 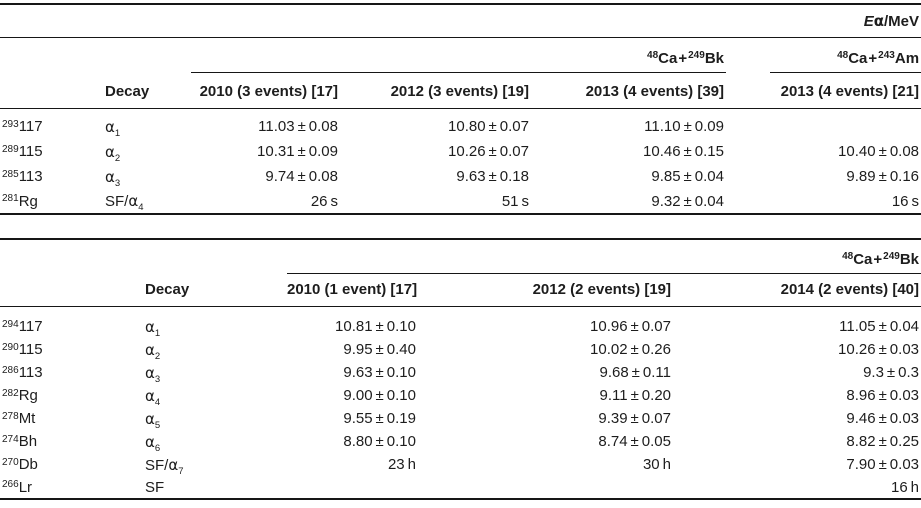 I want to click on value-cell: 10.26 ± 0.03, so click(x=879, y=349).